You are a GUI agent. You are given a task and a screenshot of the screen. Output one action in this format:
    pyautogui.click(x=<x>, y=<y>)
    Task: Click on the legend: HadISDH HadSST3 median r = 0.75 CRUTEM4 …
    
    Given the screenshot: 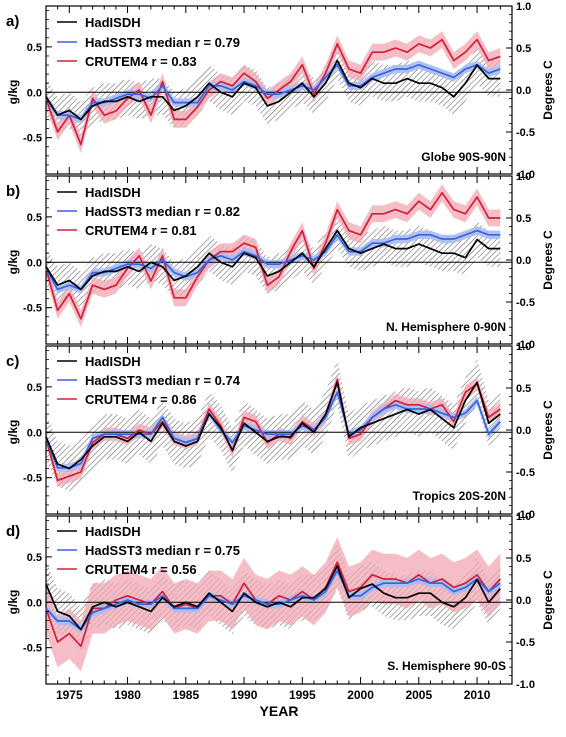 What is the action you would take?
    pyautogui.click(x=148, y=550)
    